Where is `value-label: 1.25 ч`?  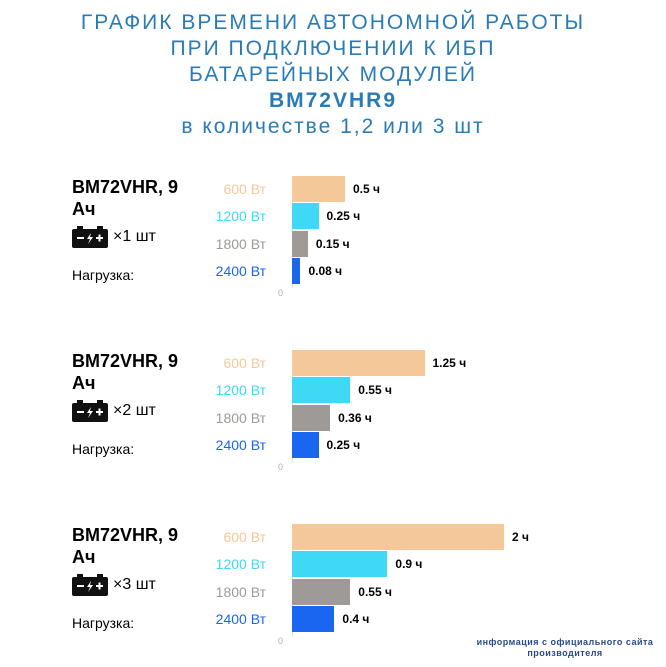
value-label: 1.25 ч is located at coordinates (449, 363).